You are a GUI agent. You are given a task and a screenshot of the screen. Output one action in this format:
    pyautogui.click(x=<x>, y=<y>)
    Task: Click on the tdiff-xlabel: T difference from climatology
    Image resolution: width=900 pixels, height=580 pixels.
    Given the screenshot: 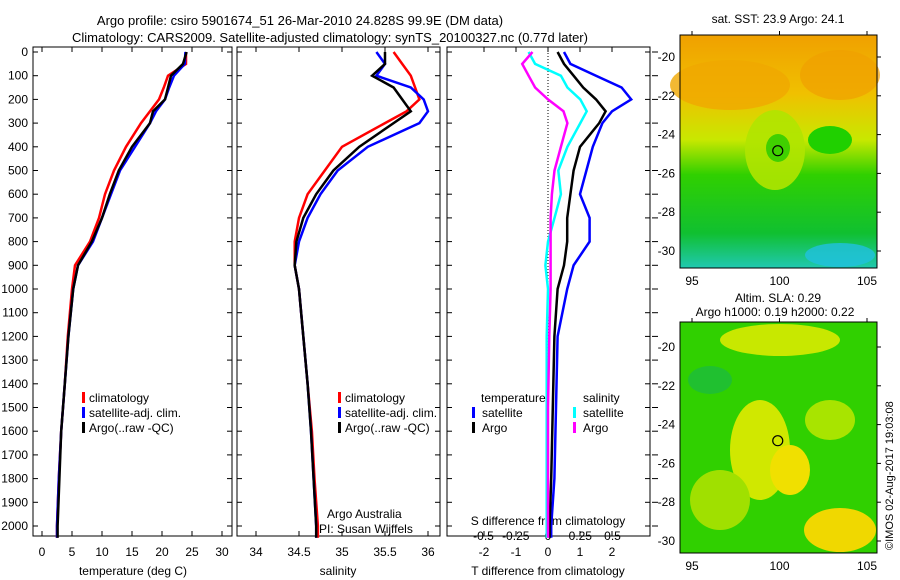 What is the action you would take?
    pyautogui.click(x=548, y=571)
    